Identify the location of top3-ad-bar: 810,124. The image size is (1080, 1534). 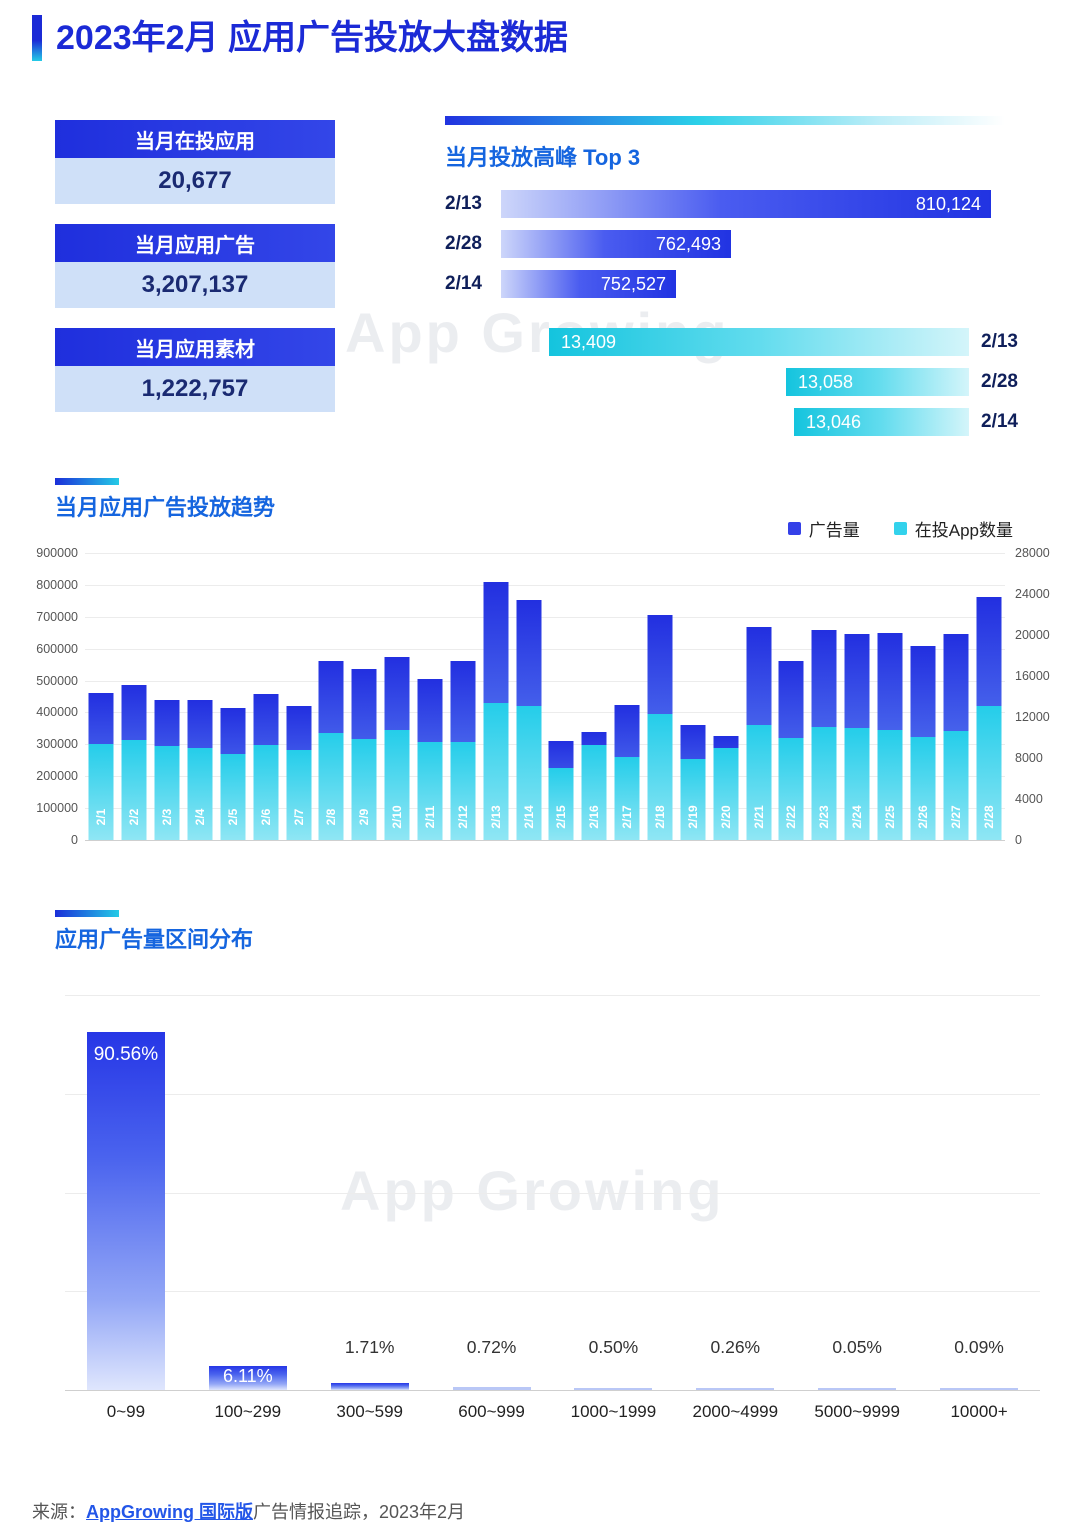
(746, 204).